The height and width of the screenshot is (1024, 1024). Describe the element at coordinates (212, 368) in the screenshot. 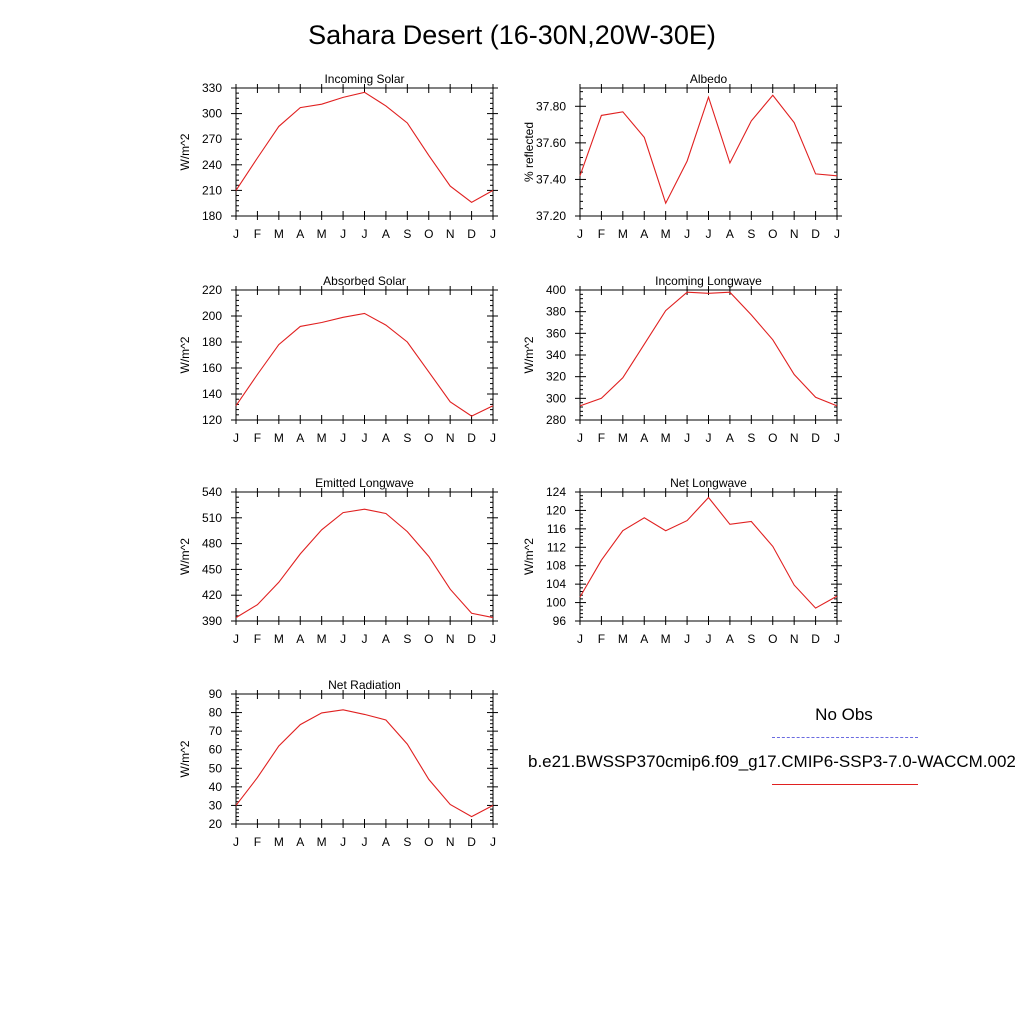

I see `y-tick-label: 160` at that location.